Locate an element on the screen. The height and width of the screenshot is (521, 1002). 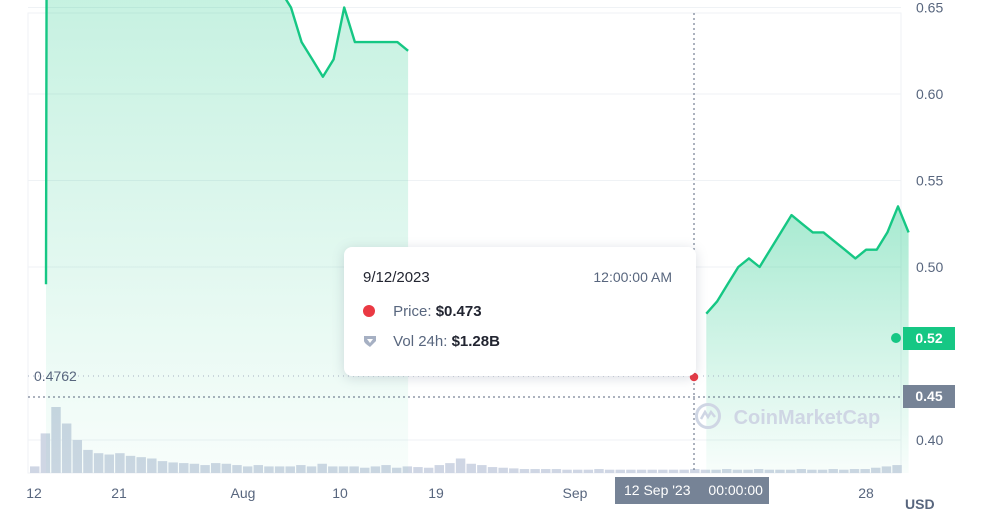
y-tick-label: 0.40 is located at coordinates (929, 440).